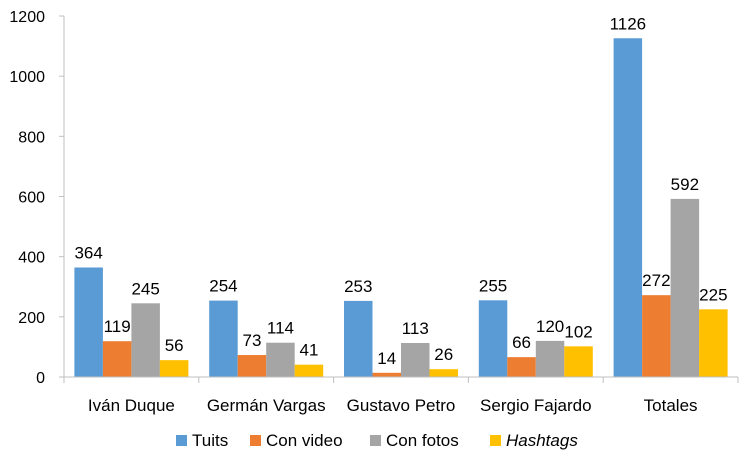 Image resolution: width=748 pixels, height=474 pixels. I want to click on data-label: 364, so click(88, 252).